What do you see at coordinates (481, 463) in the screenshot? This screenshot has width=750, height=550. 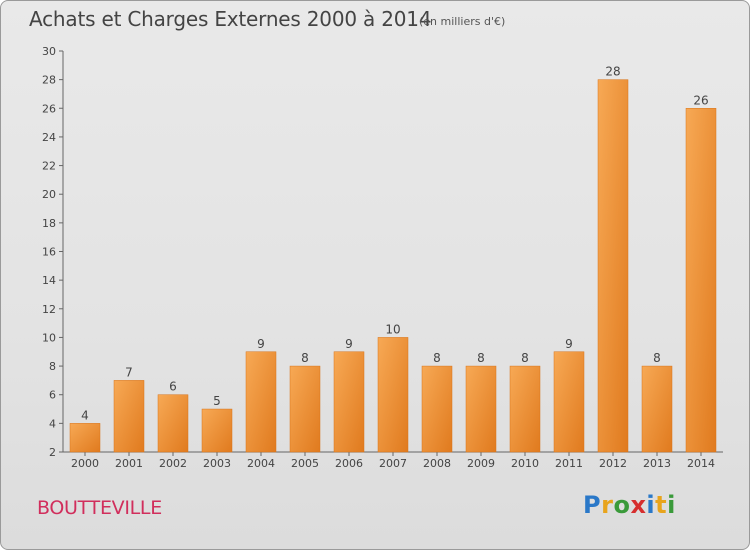 I see `x-tick-label: 2009` at bounding box center [481, 463].